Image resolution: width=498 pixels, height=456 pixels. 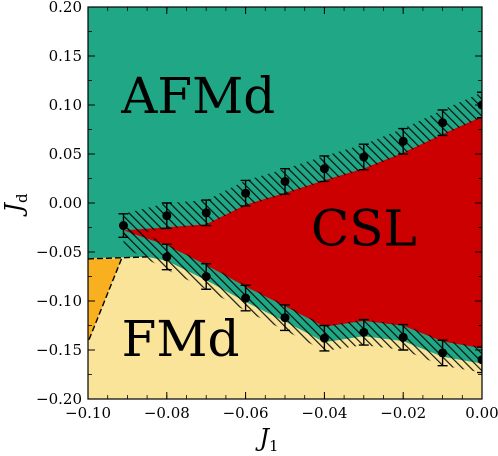 What do you see at coordinates (481, 413) in the screenshot?
I see `x-tick-label: 0.00` at bounding box center [481, 413].